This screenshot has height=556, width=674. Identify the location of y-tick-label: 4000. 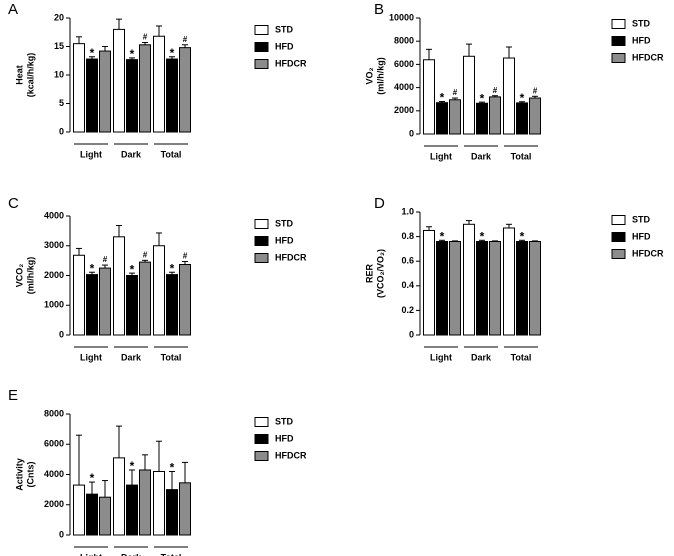
(54, 474).